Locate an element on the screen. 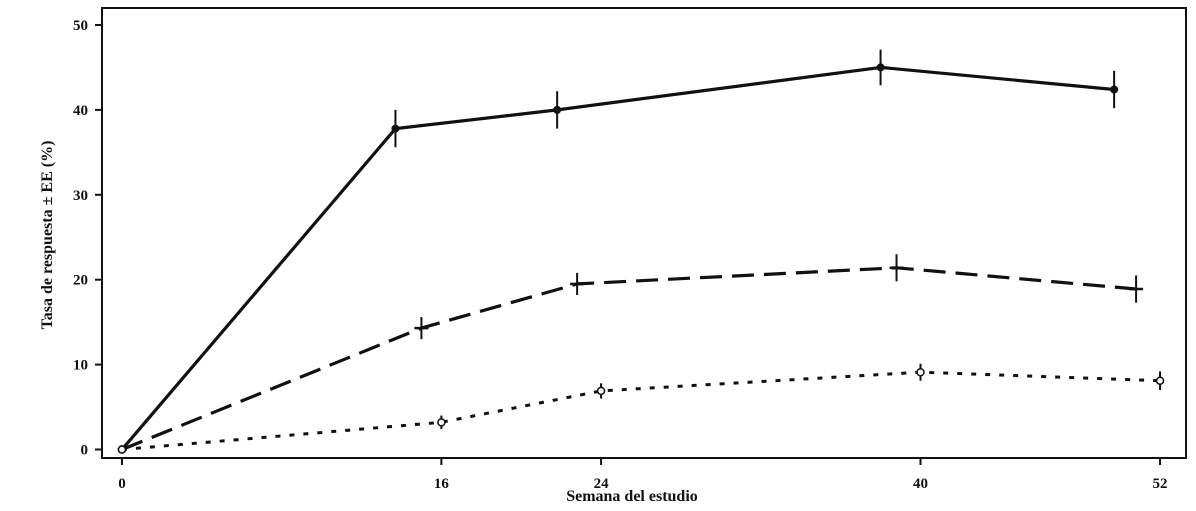  y-tick-label: 30 is located at coordinates (80, 196).